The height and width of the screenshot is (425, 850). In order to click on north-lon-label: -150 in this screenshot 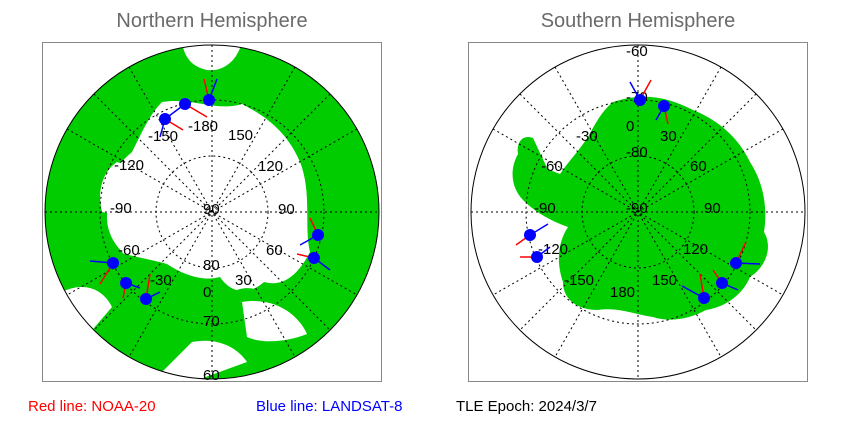, I will do `click(163, 136)`.